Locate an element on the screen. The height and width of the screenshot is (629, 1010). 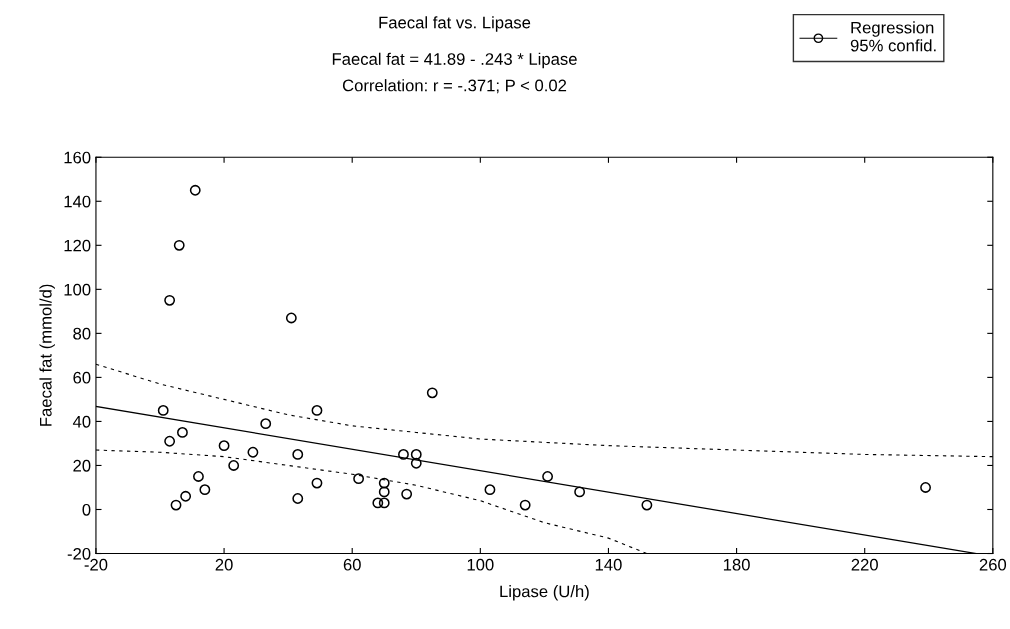
y-axis-title: Faecal fat (mmol/d) is located at coordinates (47, 355).